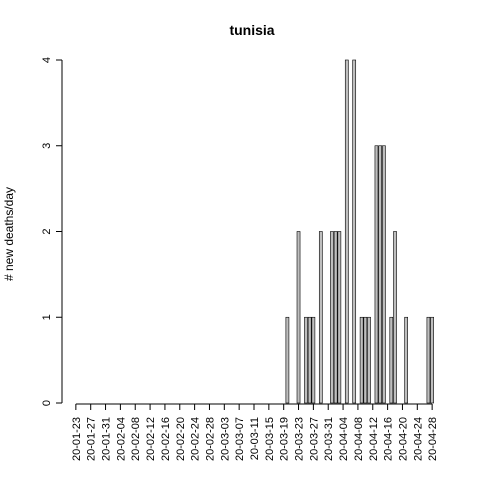 The image size is (480, 480). Describe the element at coordinates (151, 439) in the screenshot. I see `x-tick-label: 20-02-12` at that location.